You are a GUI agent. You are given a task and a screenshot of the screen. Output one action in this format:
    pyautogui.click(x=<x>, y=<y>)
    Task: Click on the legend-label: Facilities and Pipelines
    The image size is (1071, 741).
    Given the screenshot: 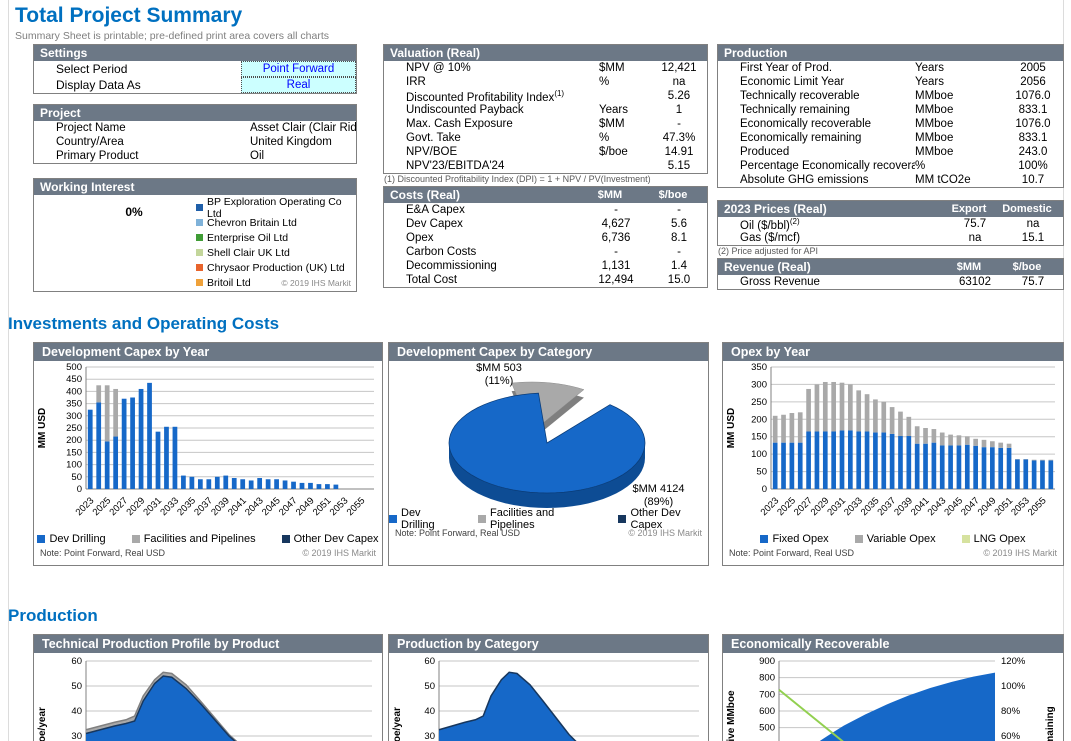 What is the action you would take?
    pyautogui.click(x=199, y=539)
    